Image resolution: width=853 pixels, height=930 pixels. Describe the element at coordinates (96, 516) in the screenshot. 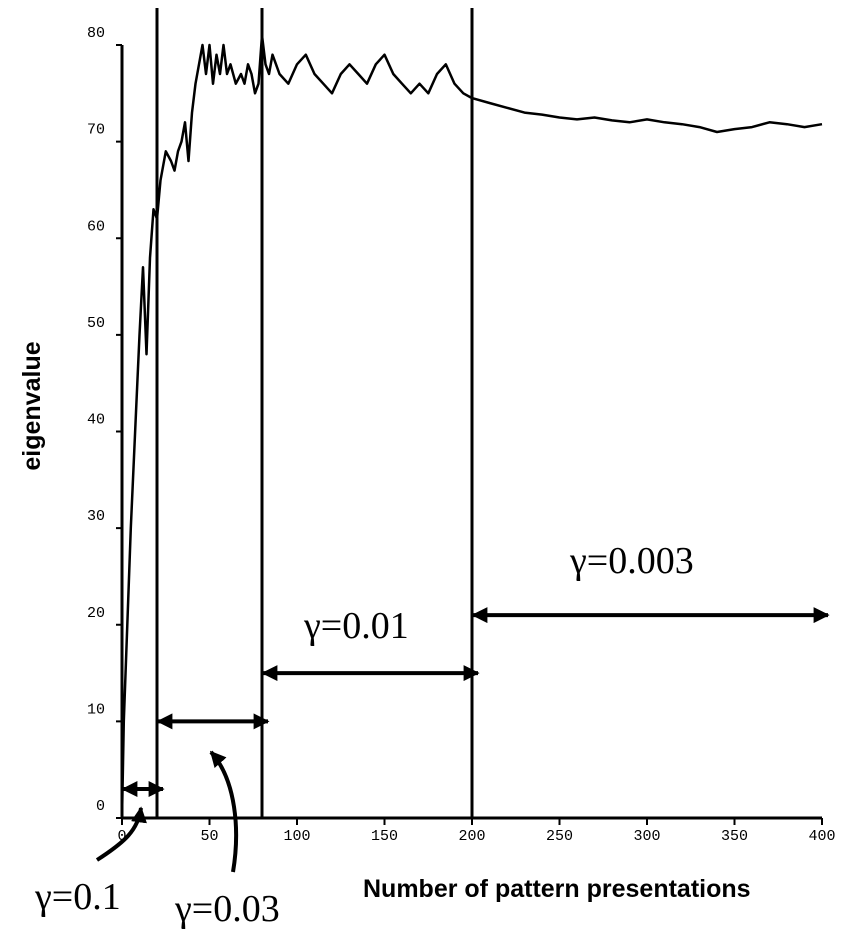

I see `y-tick-label: 30` at that location.